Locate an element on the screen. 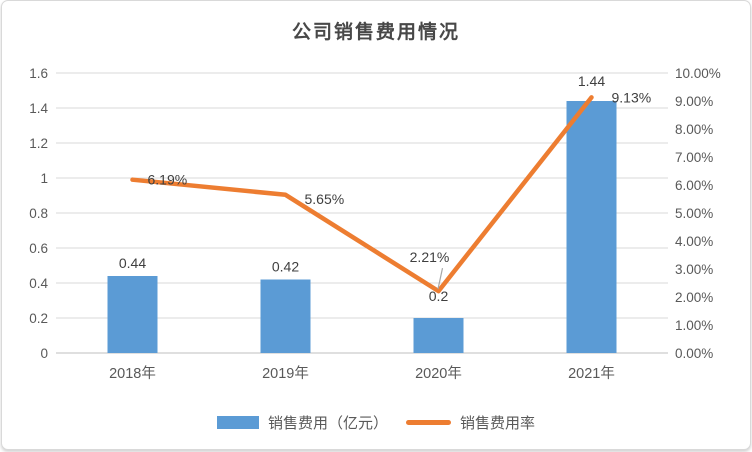 This screenshot has width=752, height=452. line-series-swatch is located at coordinates (428, 422).